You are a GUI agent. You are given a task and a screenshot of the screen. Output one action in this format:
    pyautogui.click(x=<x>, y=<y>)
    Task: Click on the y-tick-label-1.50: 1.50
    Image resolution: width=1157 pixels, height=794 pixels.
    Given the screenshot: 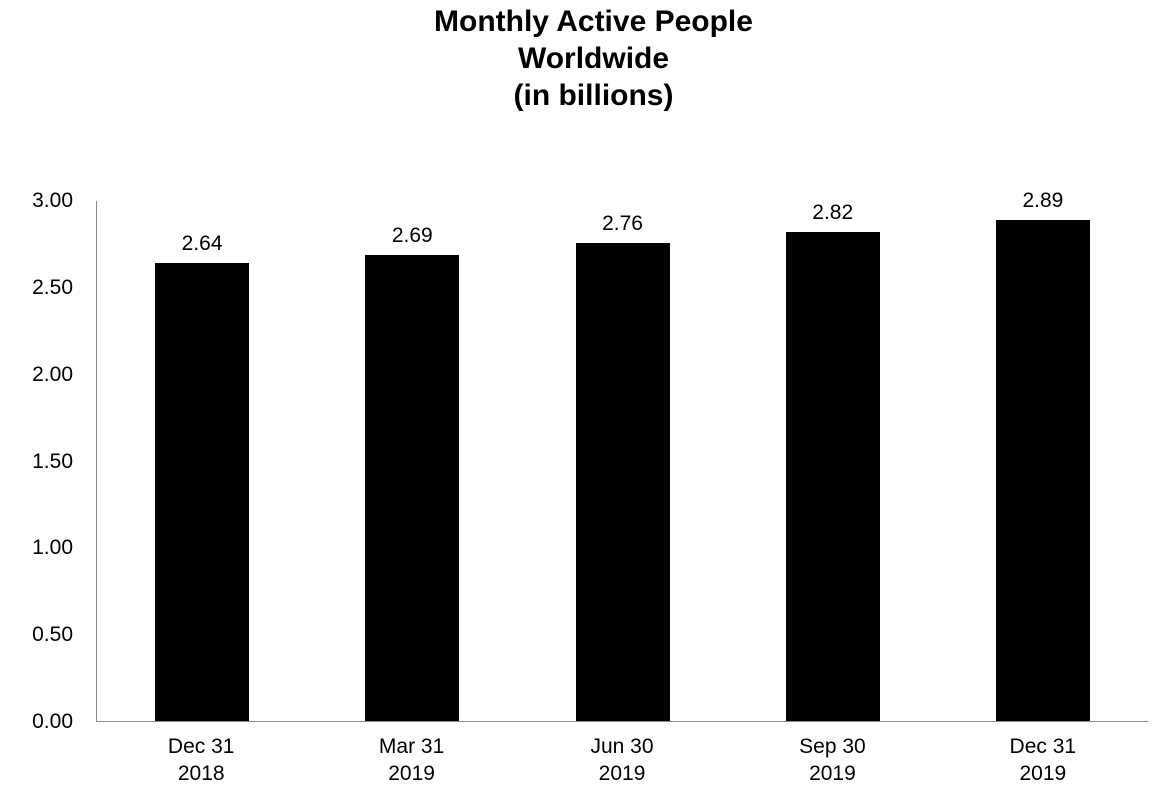 What is the action you would take?
    pyautogui.click(x=52, y=461)
    